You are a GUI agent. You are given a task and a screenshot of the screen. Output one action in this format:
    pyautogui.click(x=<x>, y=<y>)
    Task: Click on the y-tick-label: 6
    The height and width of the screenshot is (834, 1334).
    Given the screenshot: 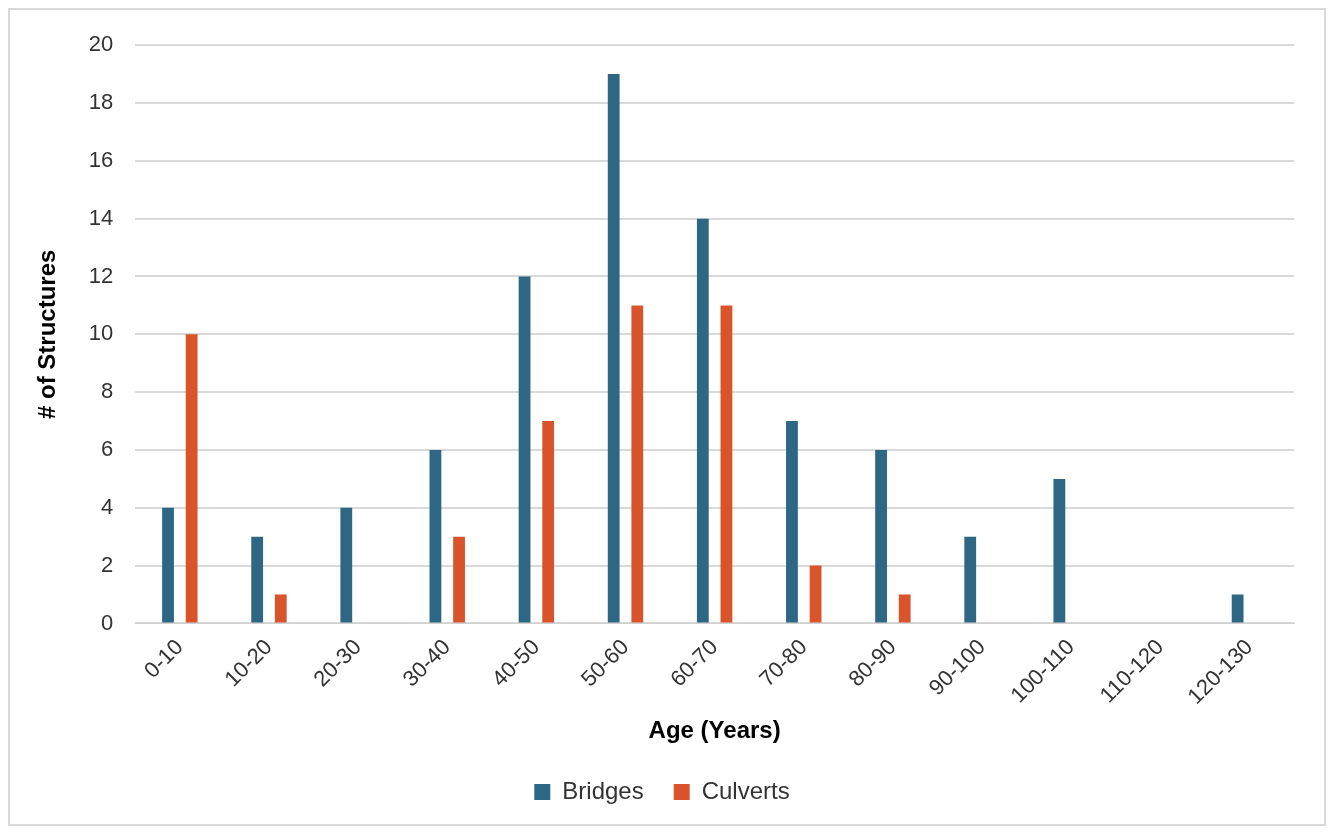 What is the action you would take?
    pyautogui.click(x=107, y=449)
    